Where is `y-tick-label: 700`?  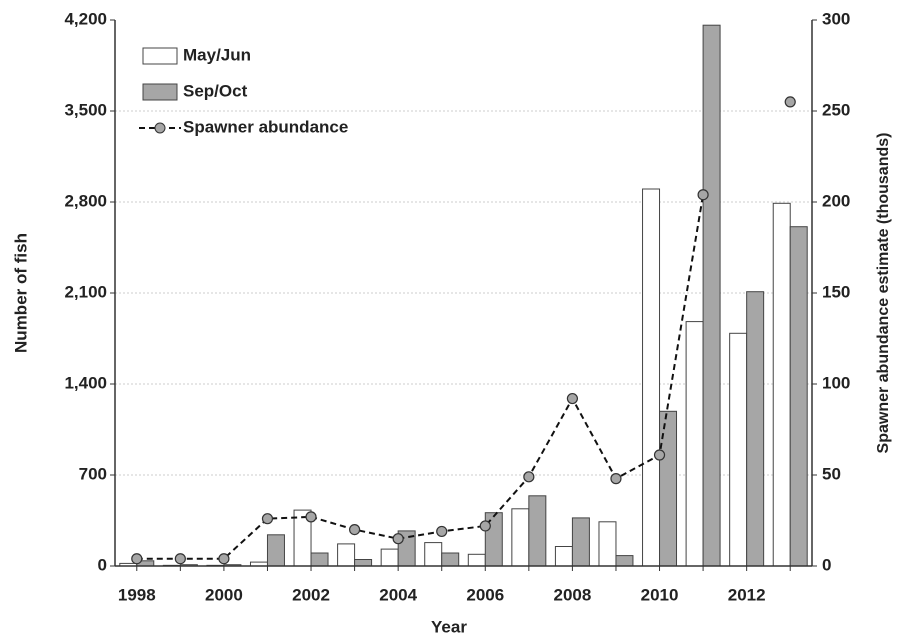 y-tick-label: 700 is located at coordinates (93, 473).